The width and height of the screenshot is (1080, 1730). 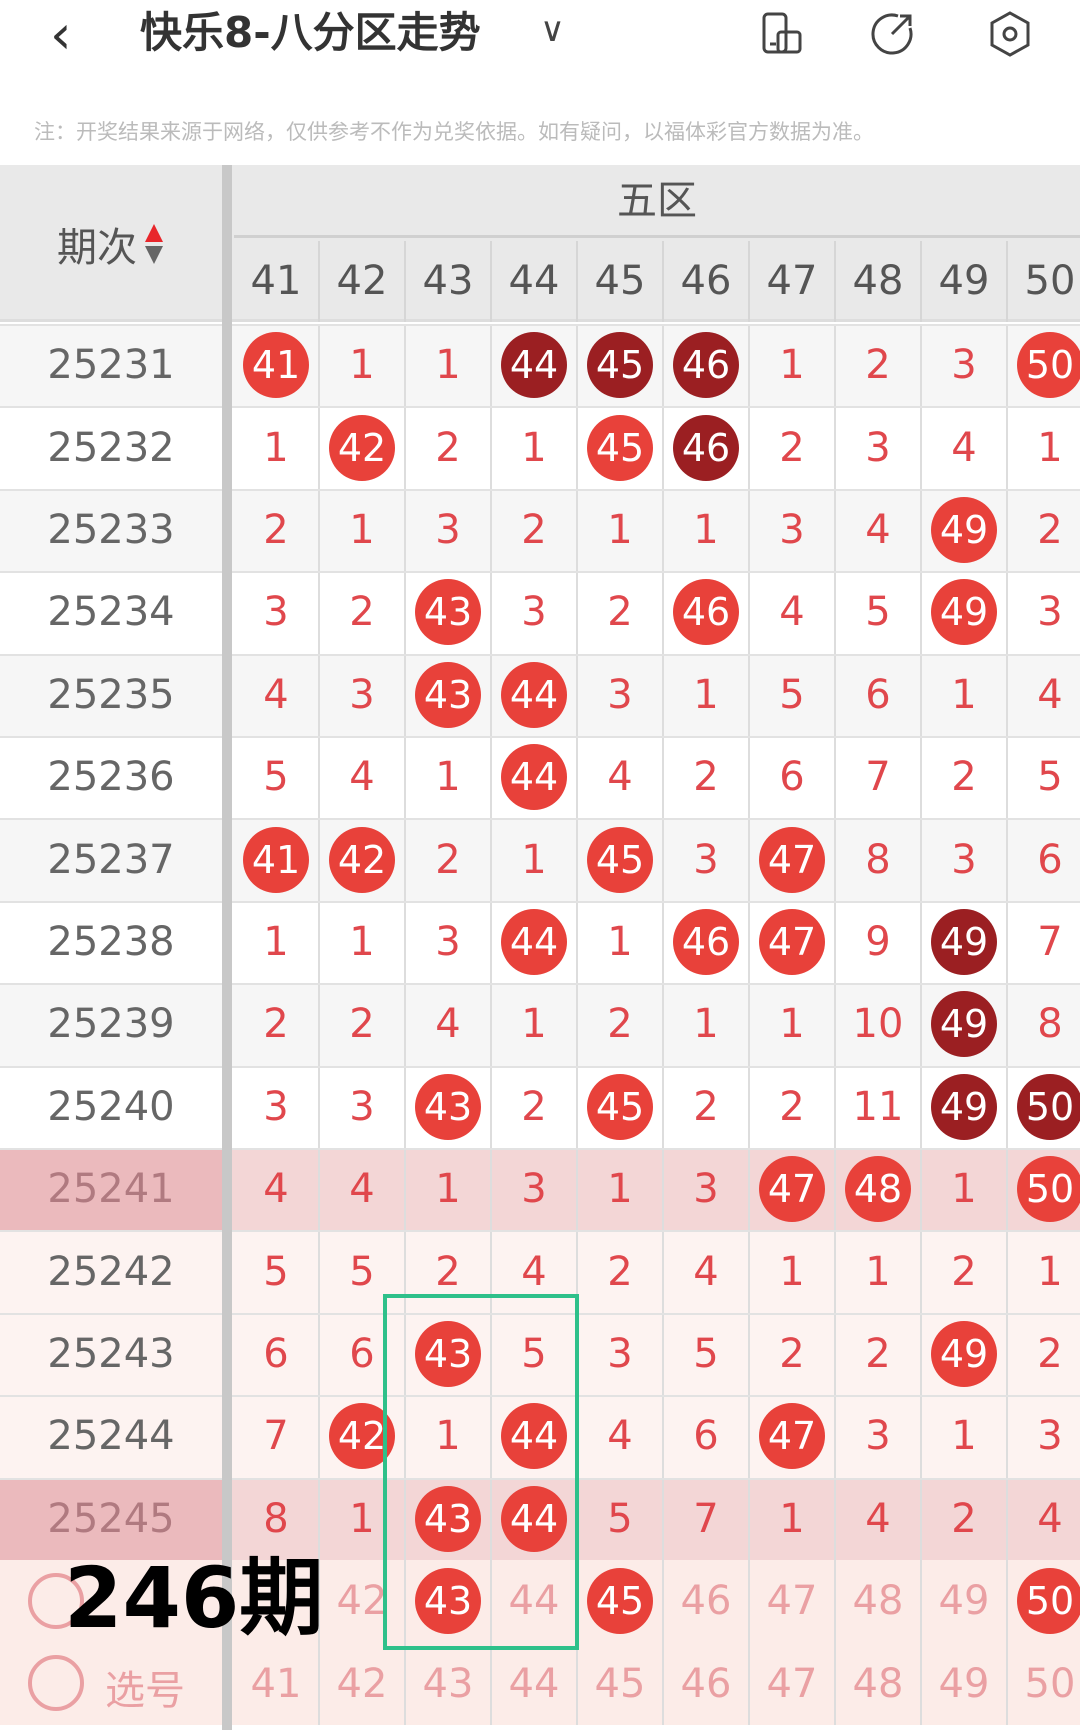 I want to click on cell: 44, so click(x=535, y=1518).